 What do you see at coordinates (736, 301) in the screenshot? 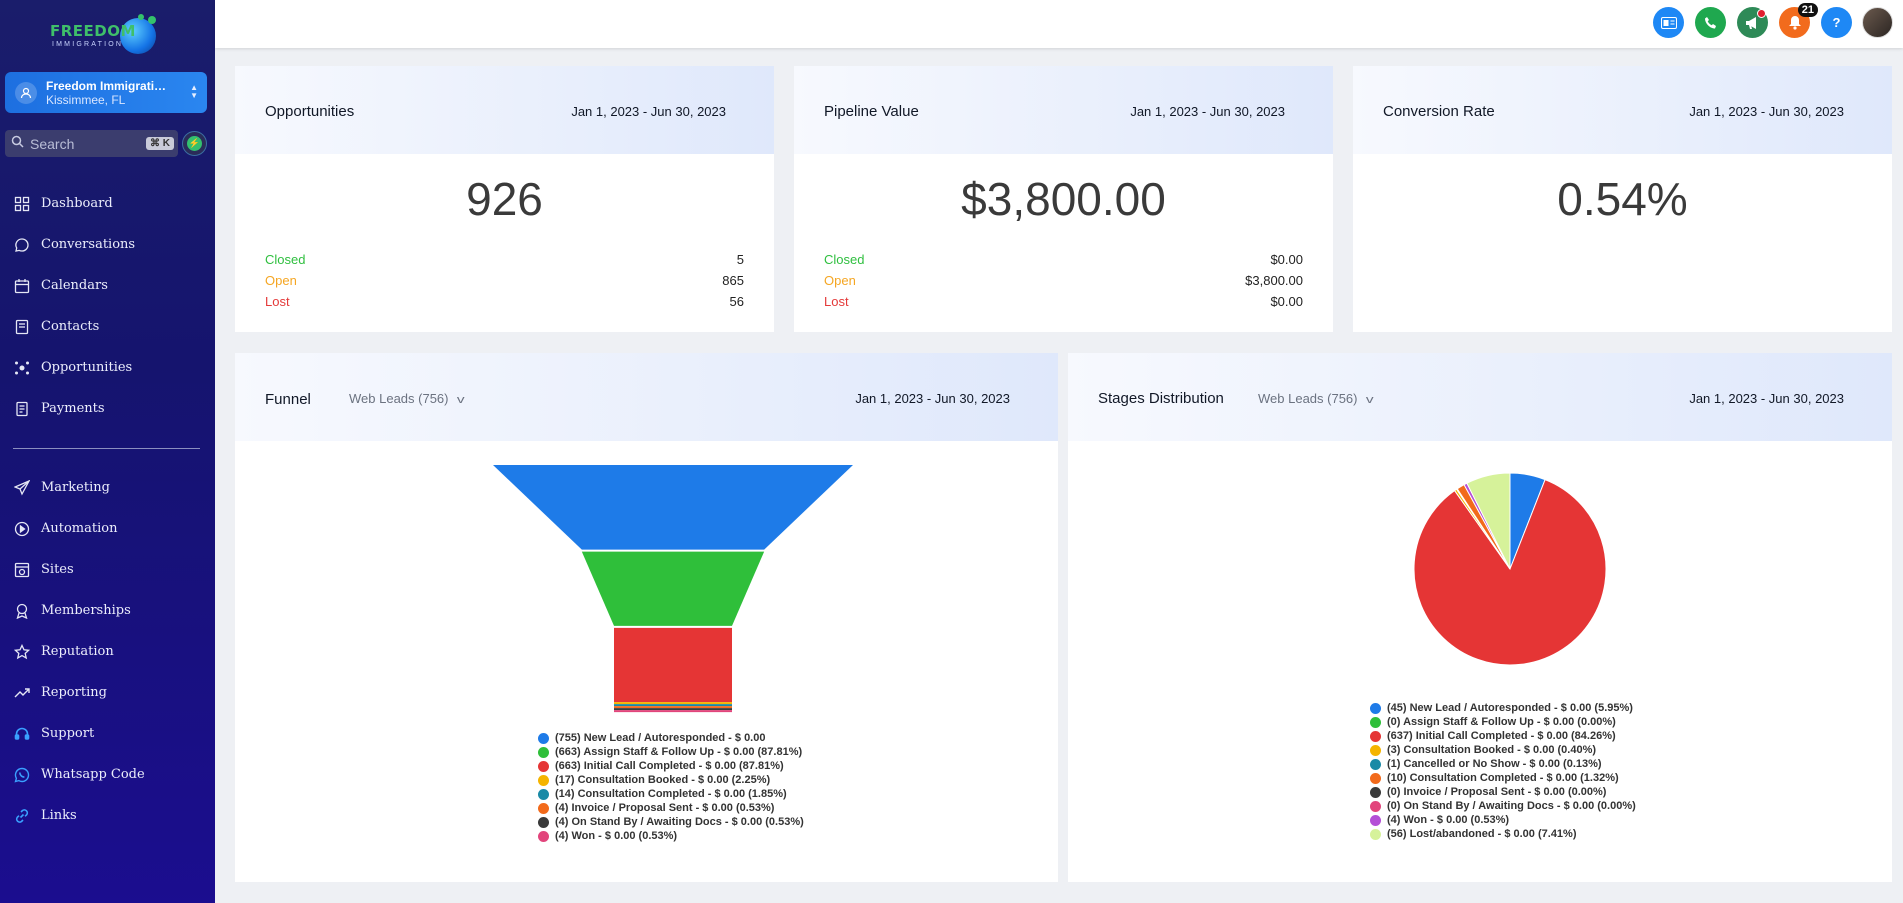
I see `stat-value: 56` at bounding box center [736, 301].